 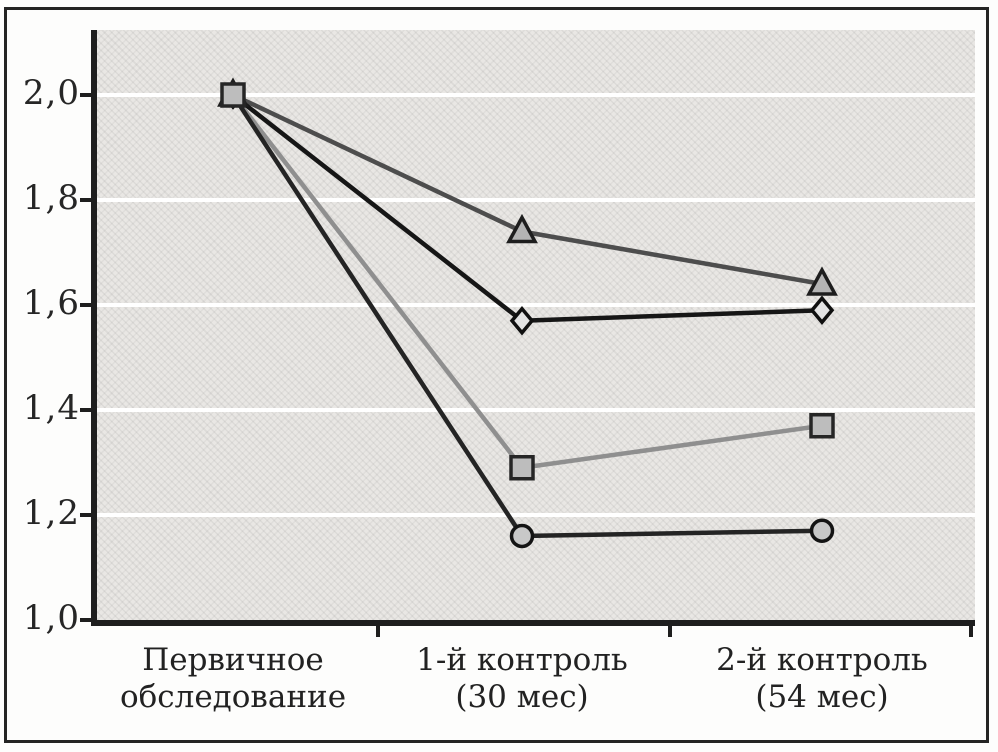 What do you see at coordinates (822, 660) in the screenshot?
I see `x-category-label-line: 2-й контроль` at bounding box center [822, 660].